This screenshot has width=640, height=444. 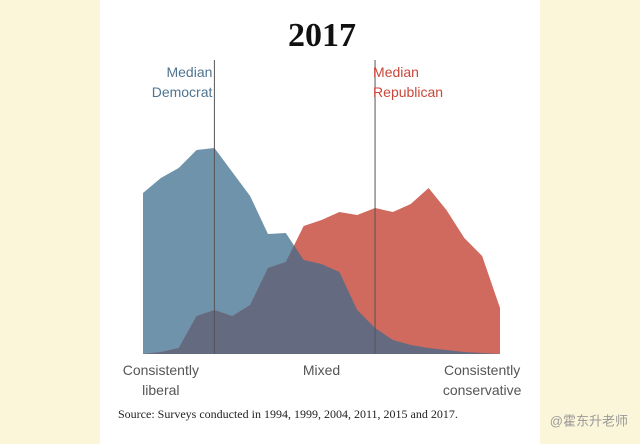 I want to click on watermark: @霍东升老师, so click(x=589, y=420).